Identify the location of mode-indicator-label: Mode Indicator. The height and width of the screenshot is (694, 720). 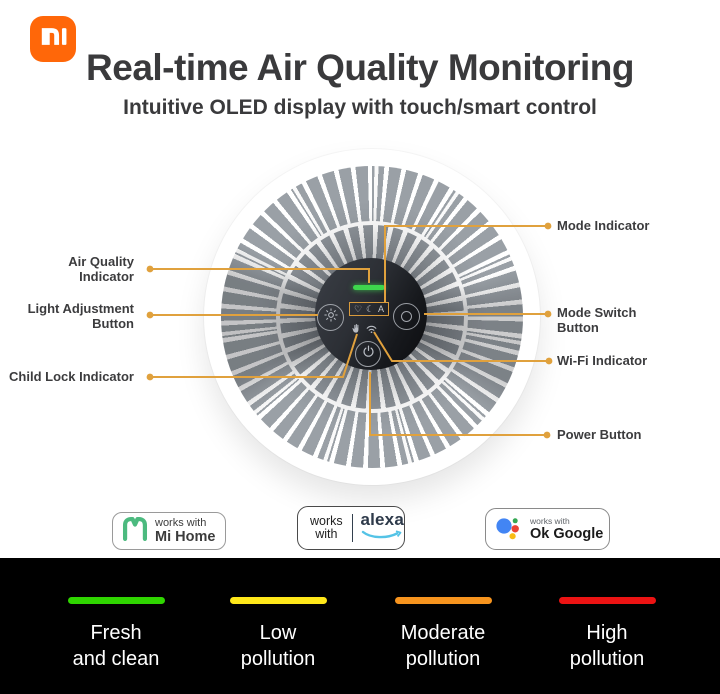
(603, 225).